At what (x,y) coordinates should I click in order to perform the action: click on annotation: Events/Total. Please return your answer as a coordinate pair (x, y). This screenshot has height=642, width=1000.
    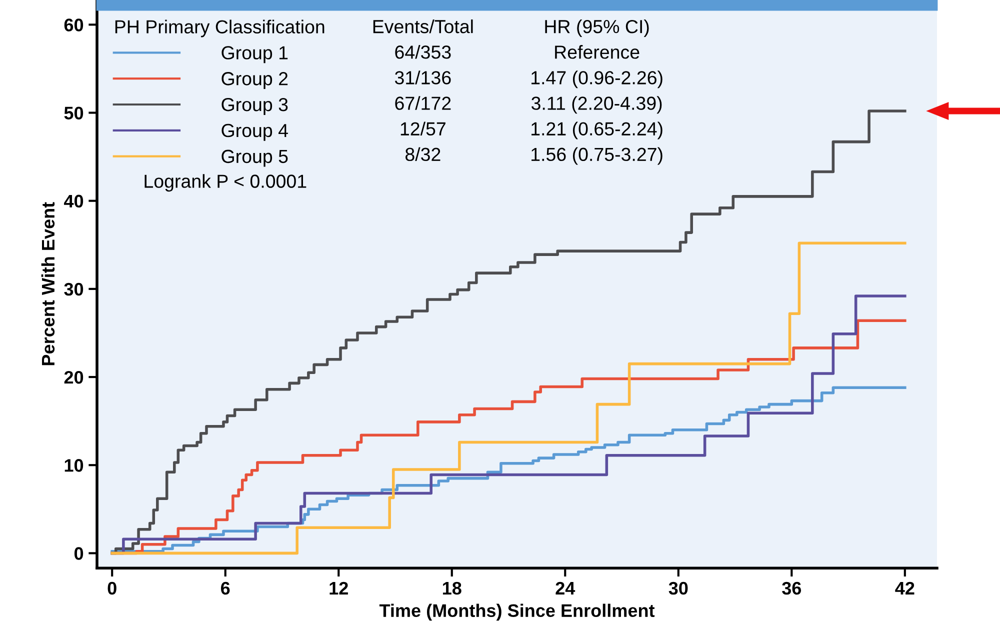
    Looking at the image, I should click on (423, 26).